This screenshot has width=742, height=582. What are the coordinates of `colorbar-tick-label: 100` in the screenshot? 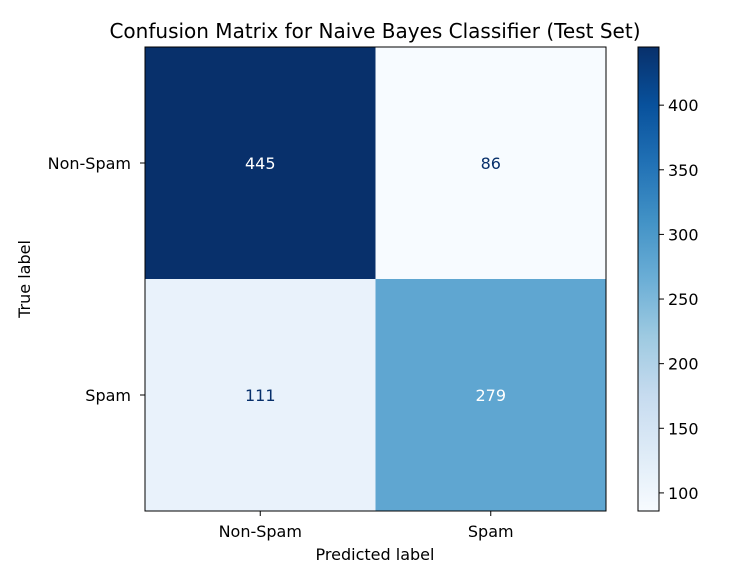 It's located at (683, 493).